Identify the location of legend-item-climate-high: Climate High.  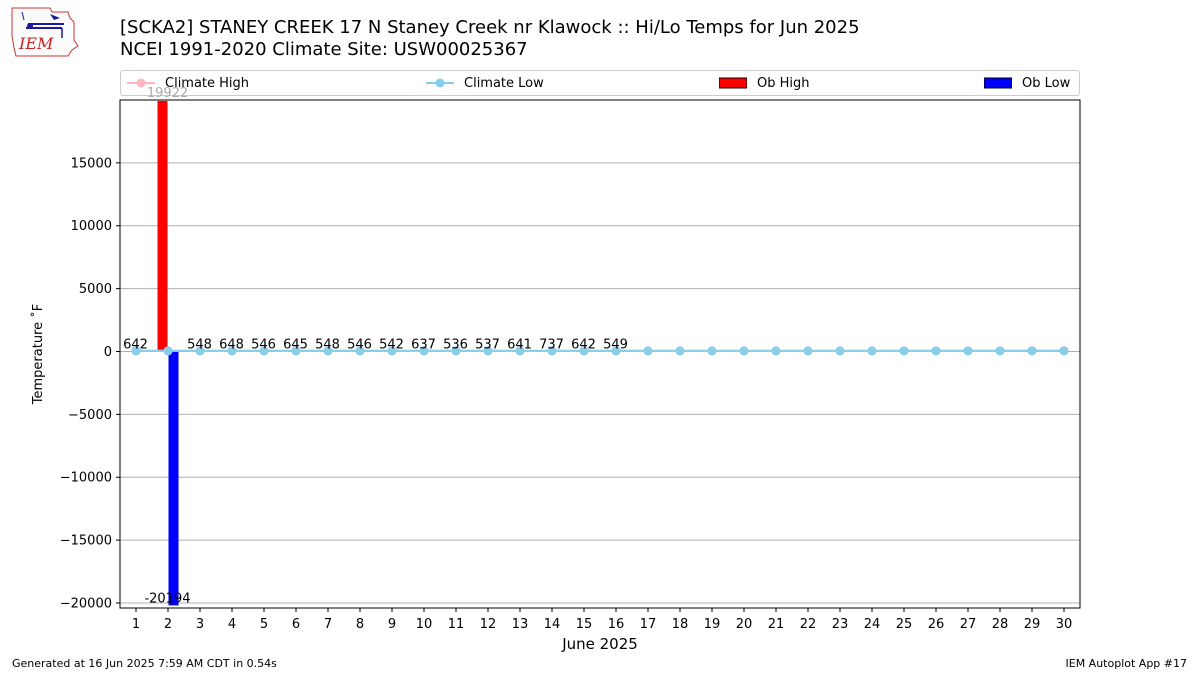
(188, 83).